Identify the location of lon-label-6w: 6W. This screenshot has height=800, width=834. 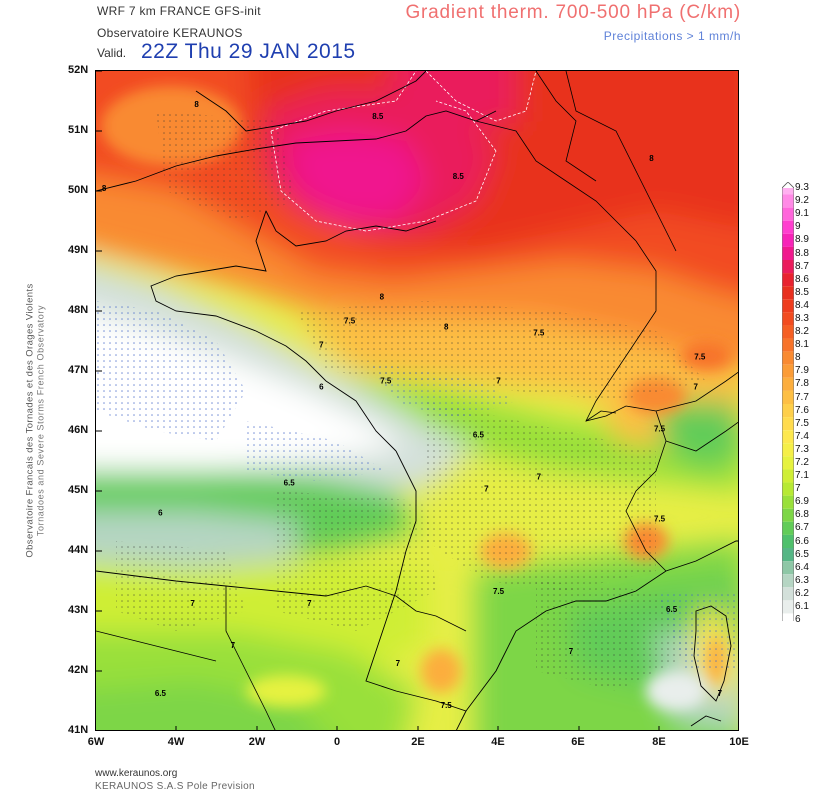
(96, 742).